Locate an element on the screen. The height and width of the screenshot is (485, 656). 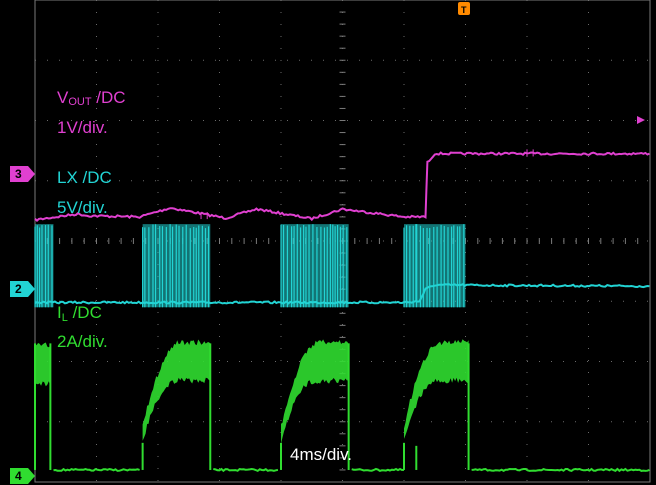
left-margin is located at coordinates (17, 242).